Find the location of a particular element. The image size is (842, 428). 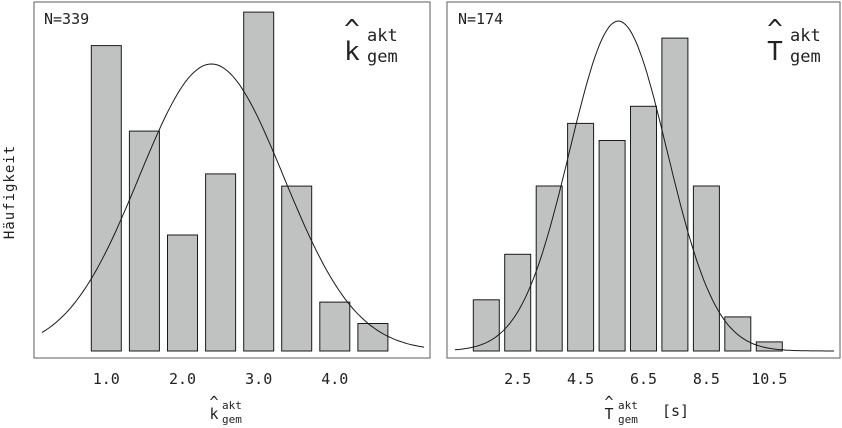

panel-symbol: ^ k akt gem is located at coordinates (371, 41).